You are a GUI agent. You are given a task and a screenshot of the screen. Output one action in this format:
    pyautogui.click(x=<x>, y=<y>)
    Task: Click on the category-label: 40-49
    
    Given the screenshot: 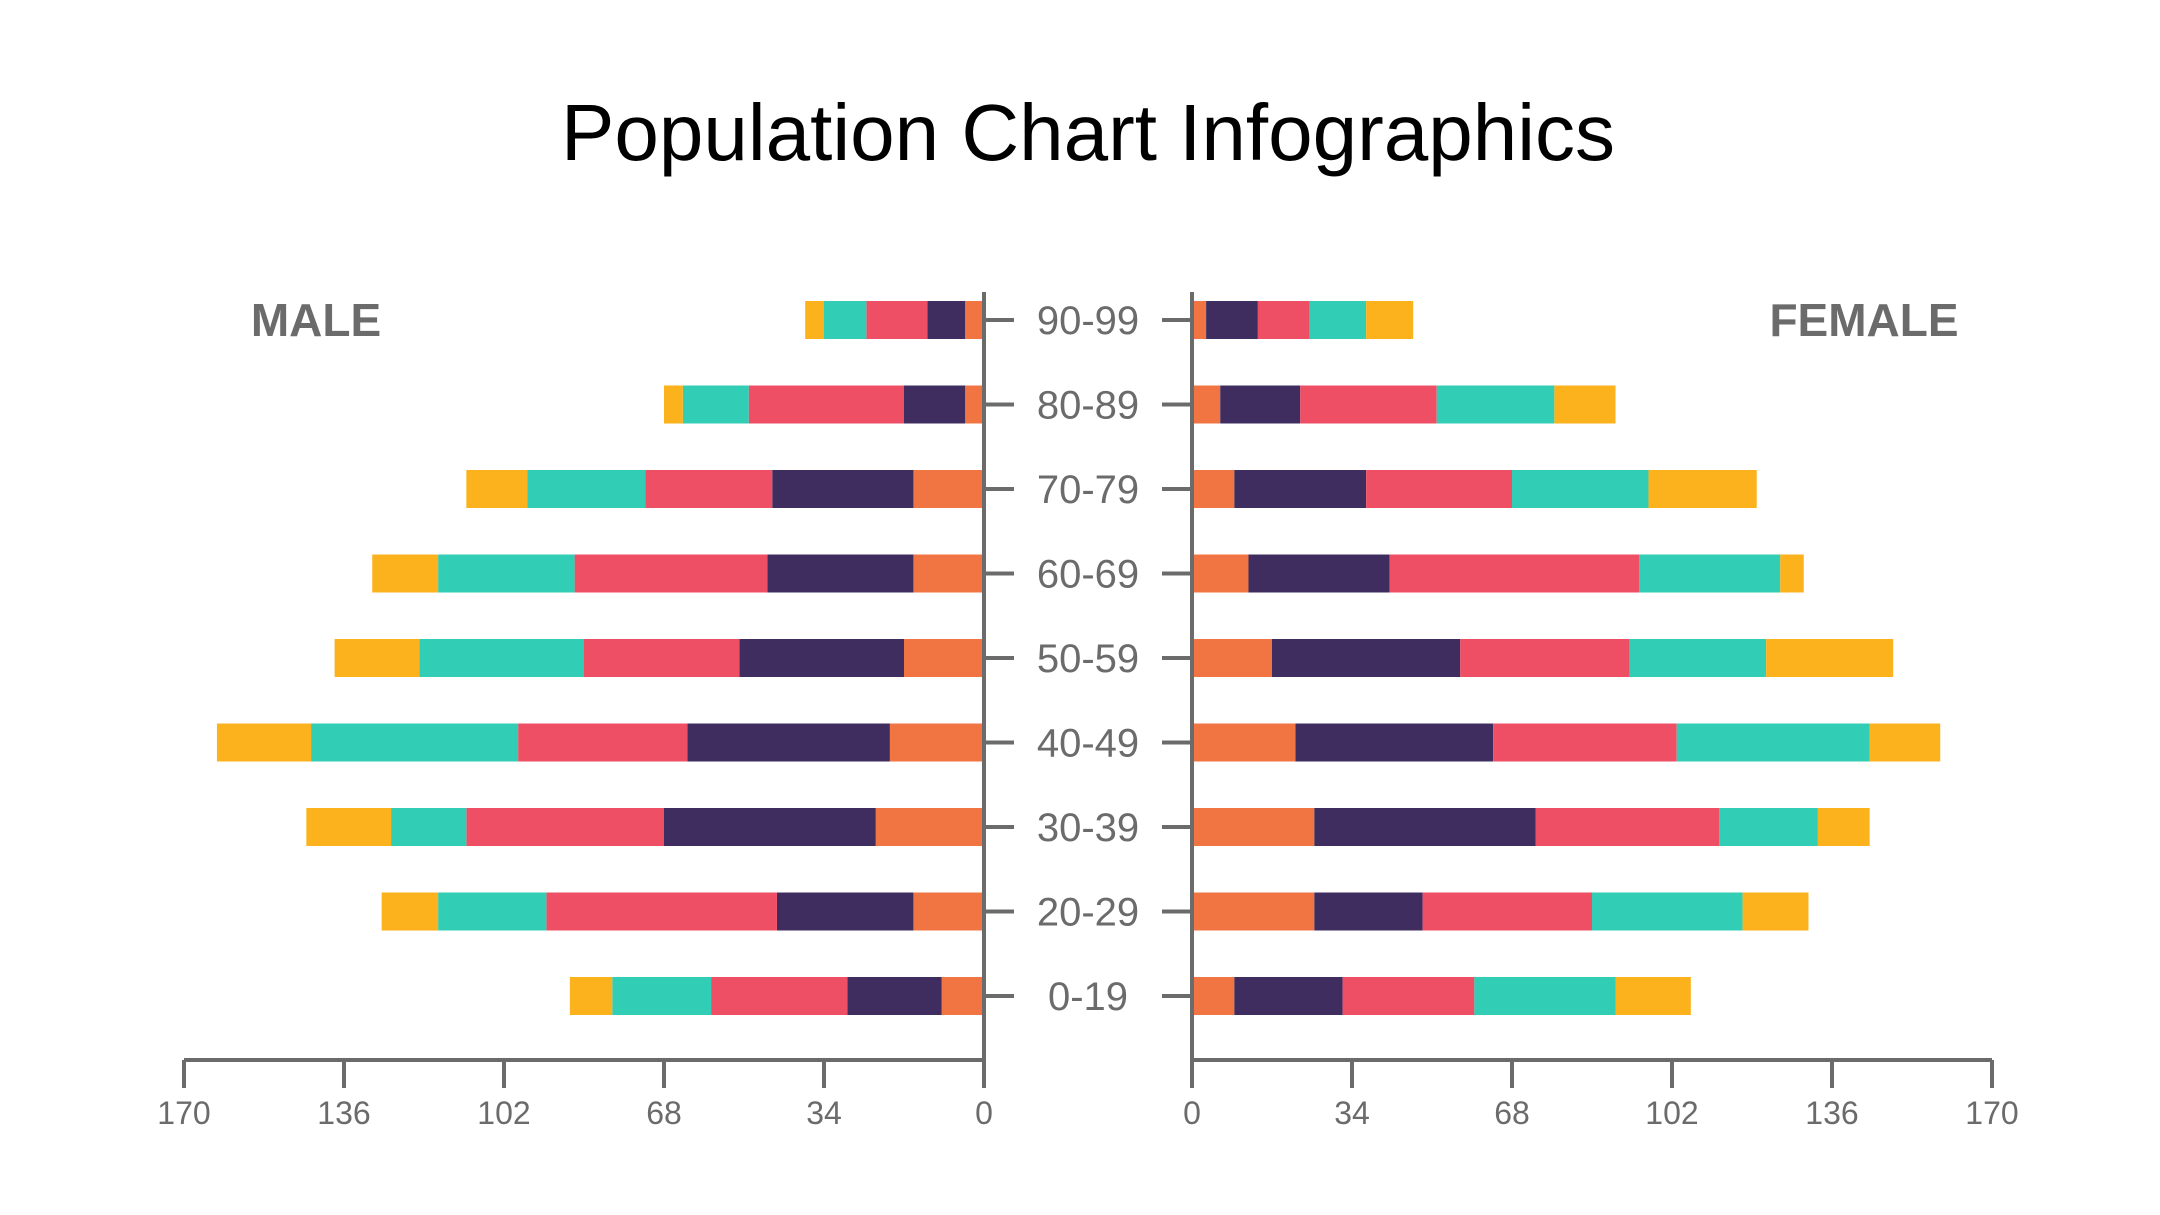 What is the action you would take?
    pyautogui.click(x=1088, y=744)
    